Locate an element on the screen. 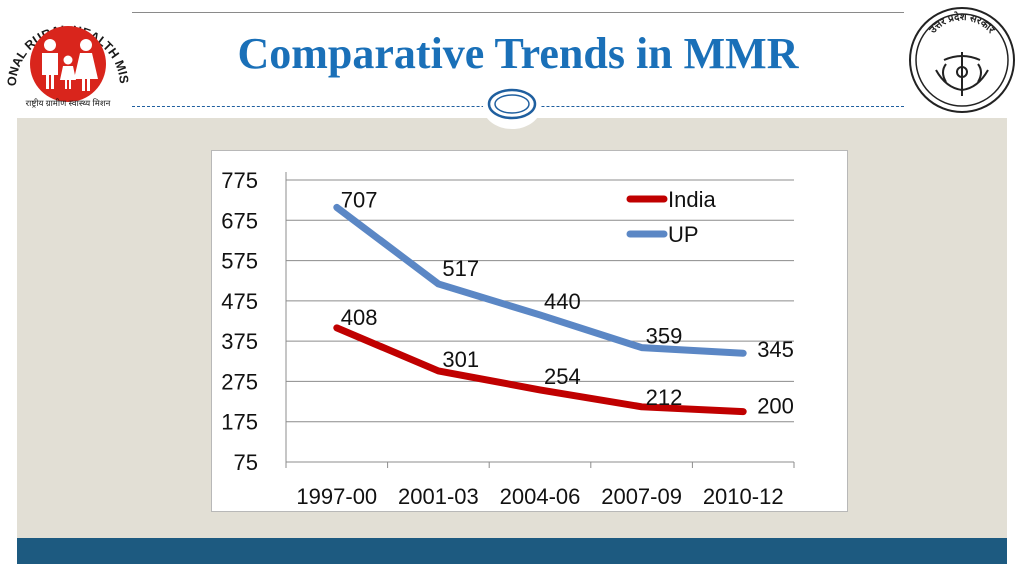 The image size is (1024, 576). oval-ornament-icon is located at coordinates (512, 107).